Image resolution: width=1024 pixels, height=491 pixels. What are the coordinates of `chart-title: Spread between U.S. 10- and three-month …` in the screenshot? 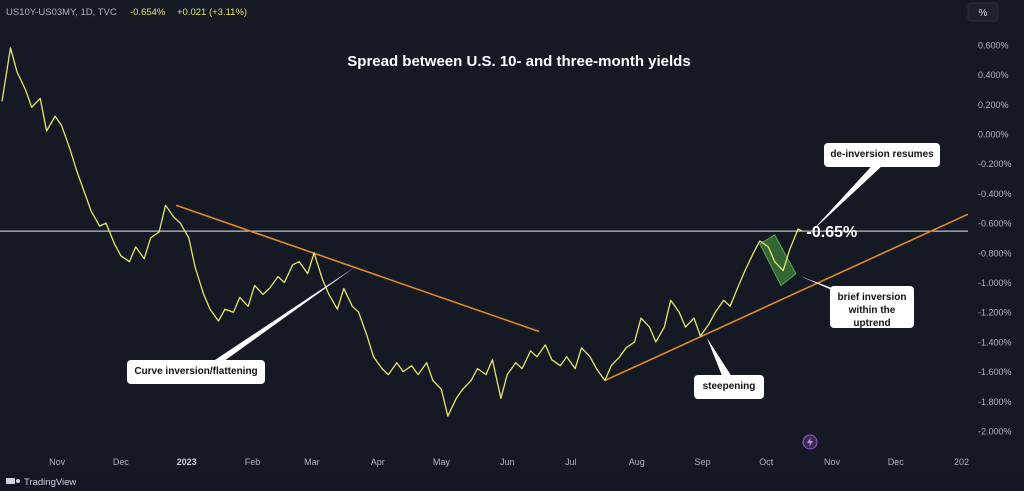 It's located at (518, 61).